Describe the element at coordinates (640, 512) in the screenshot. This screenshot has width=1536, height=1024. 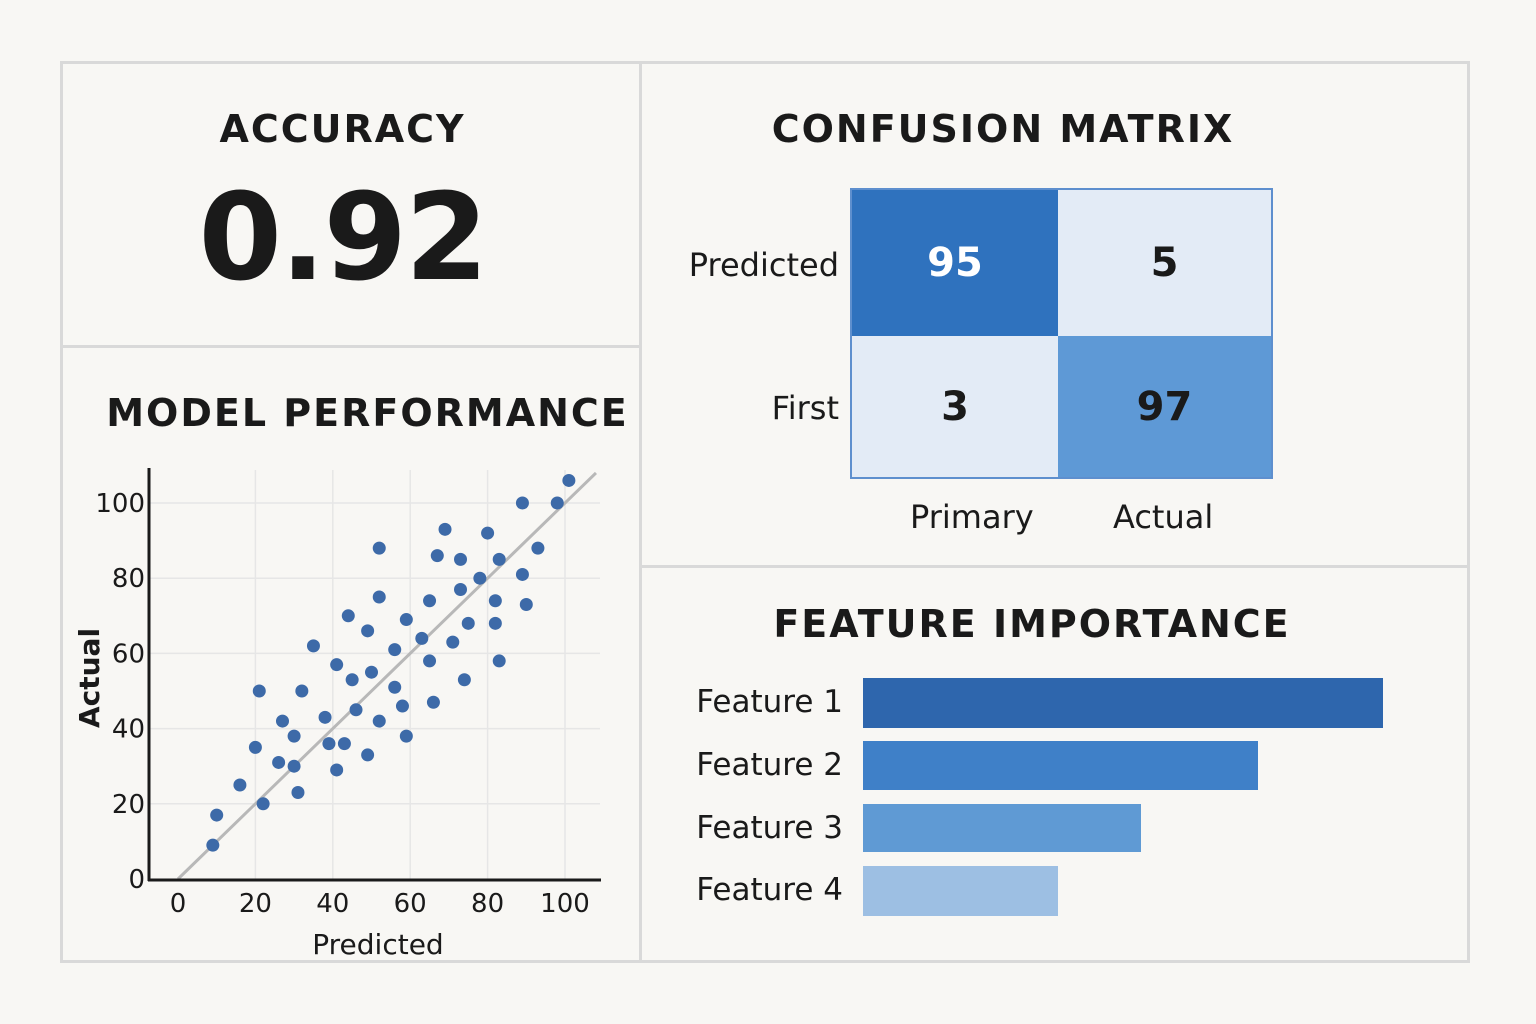
I see `divider-vertical` at that location.